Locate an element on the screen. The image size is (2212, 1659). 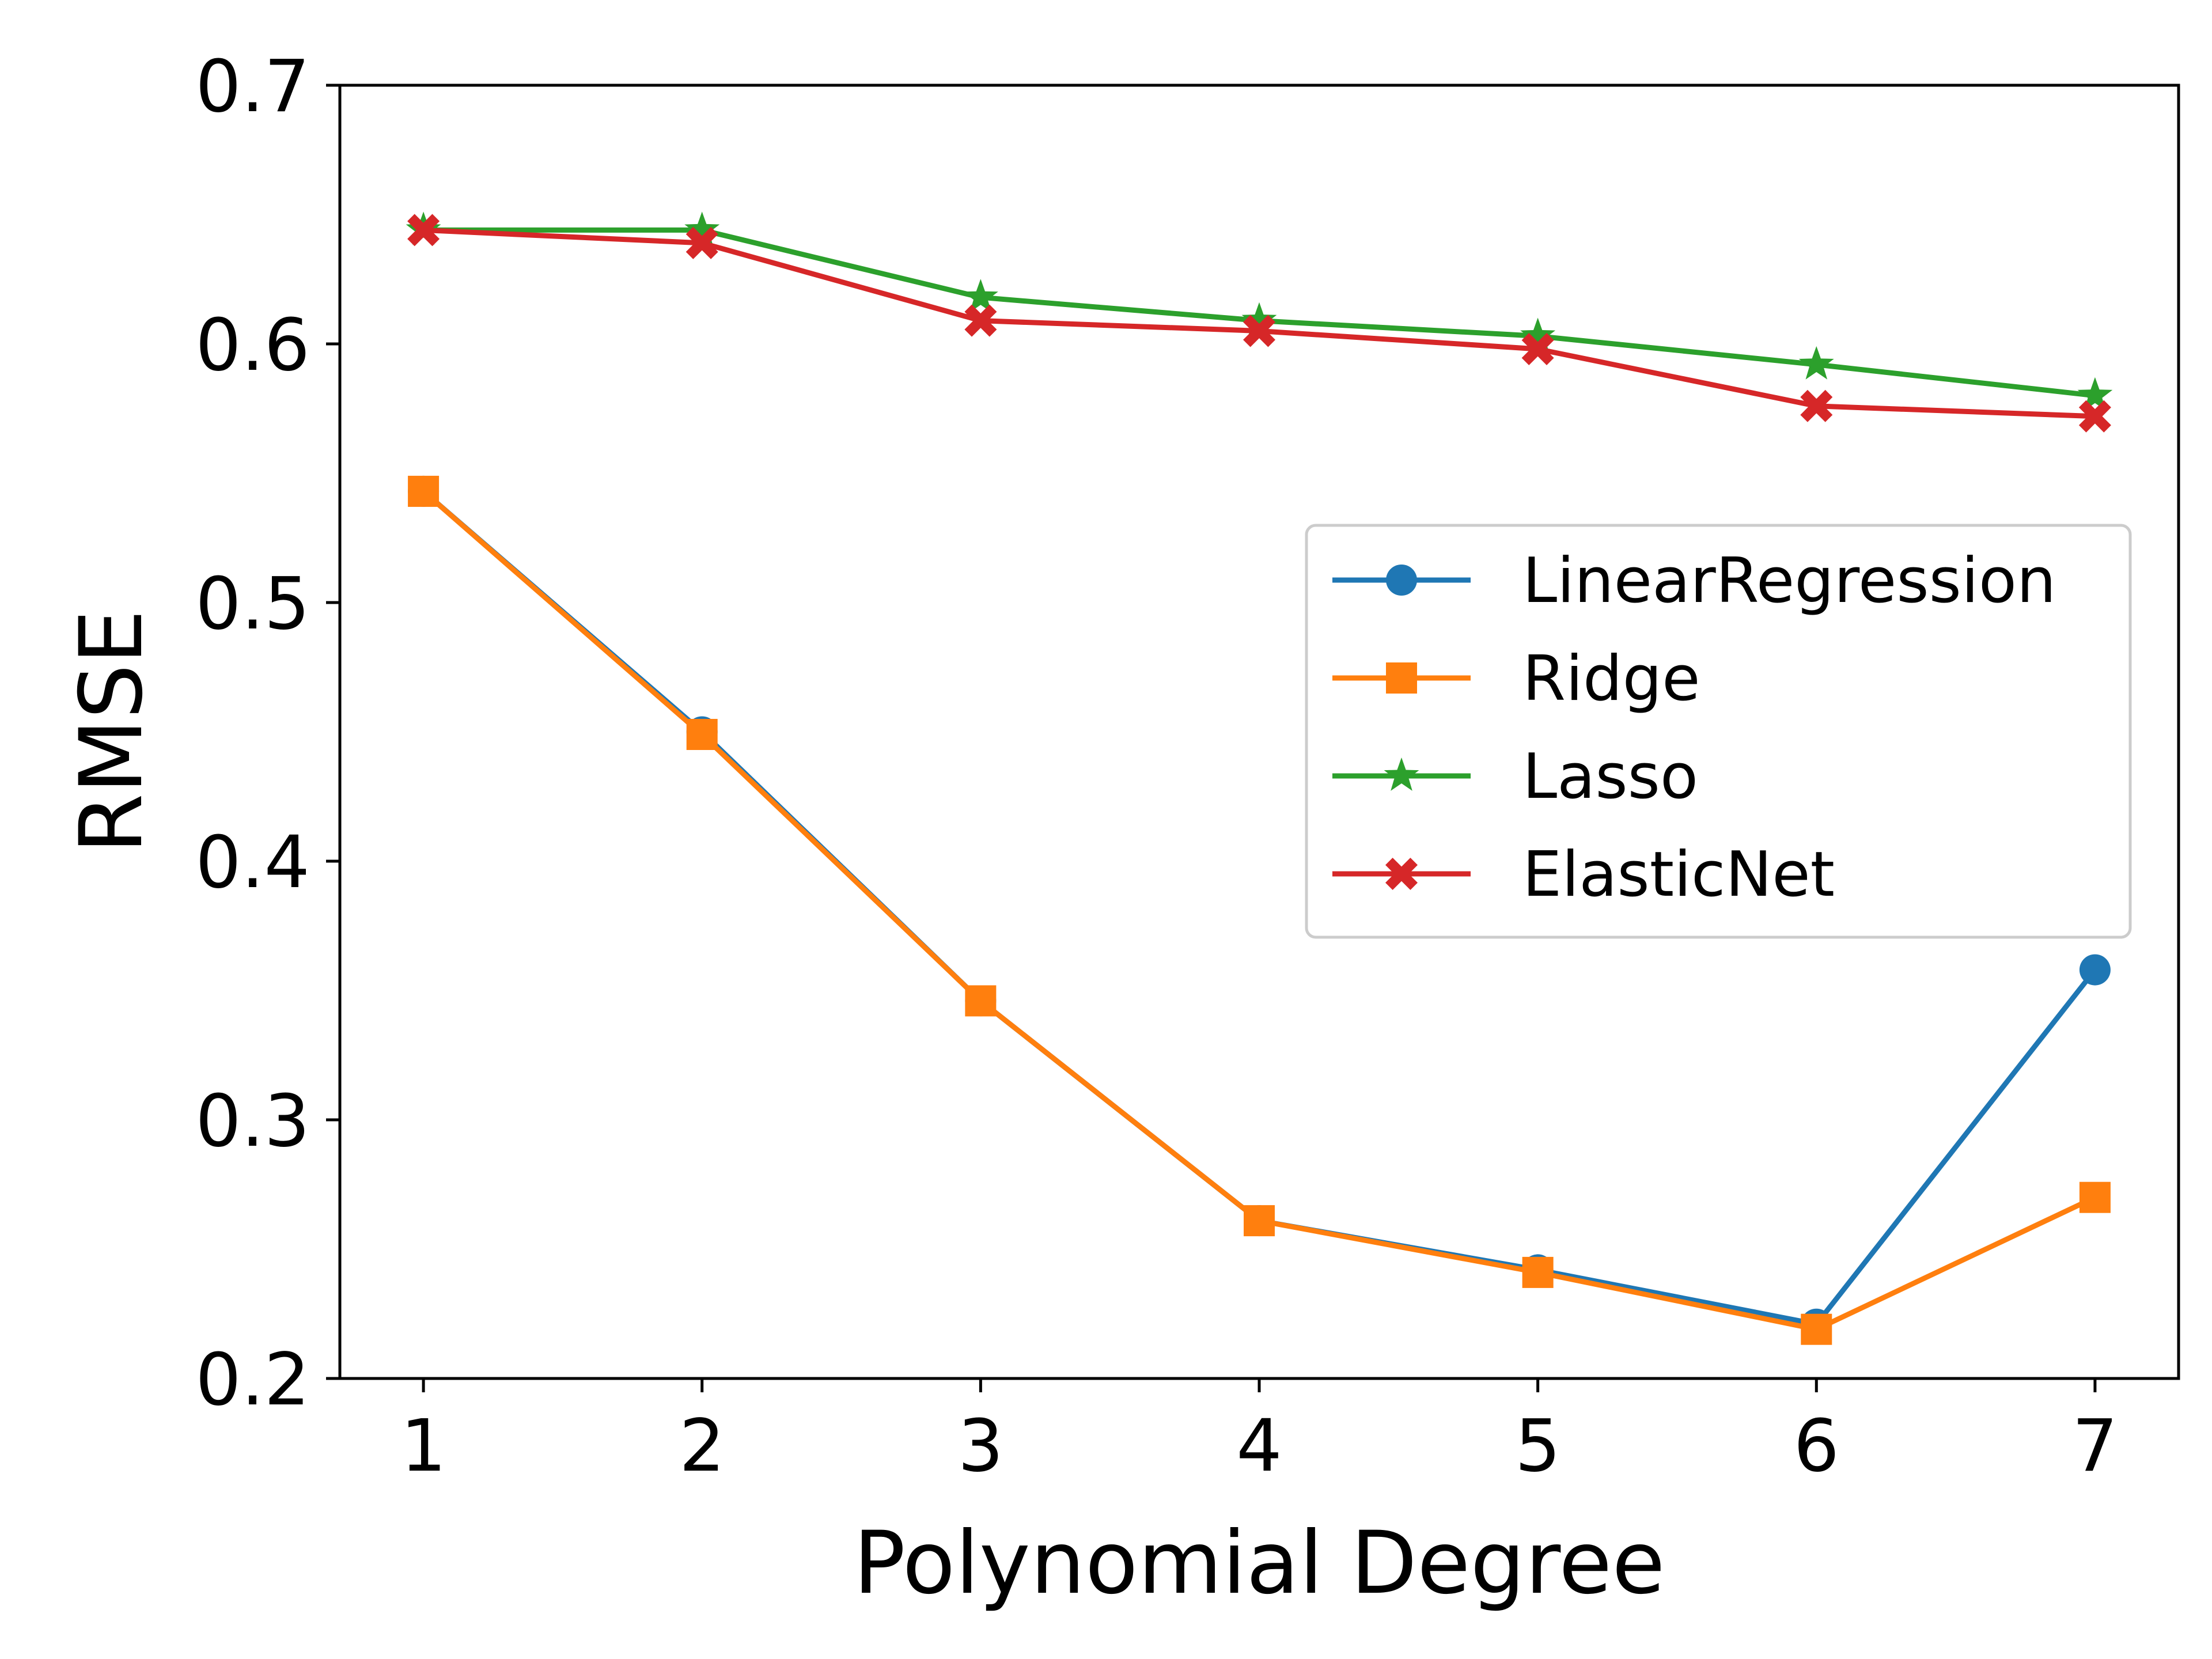
x-tick-label: 3 is located at coordinates (981, 1446).